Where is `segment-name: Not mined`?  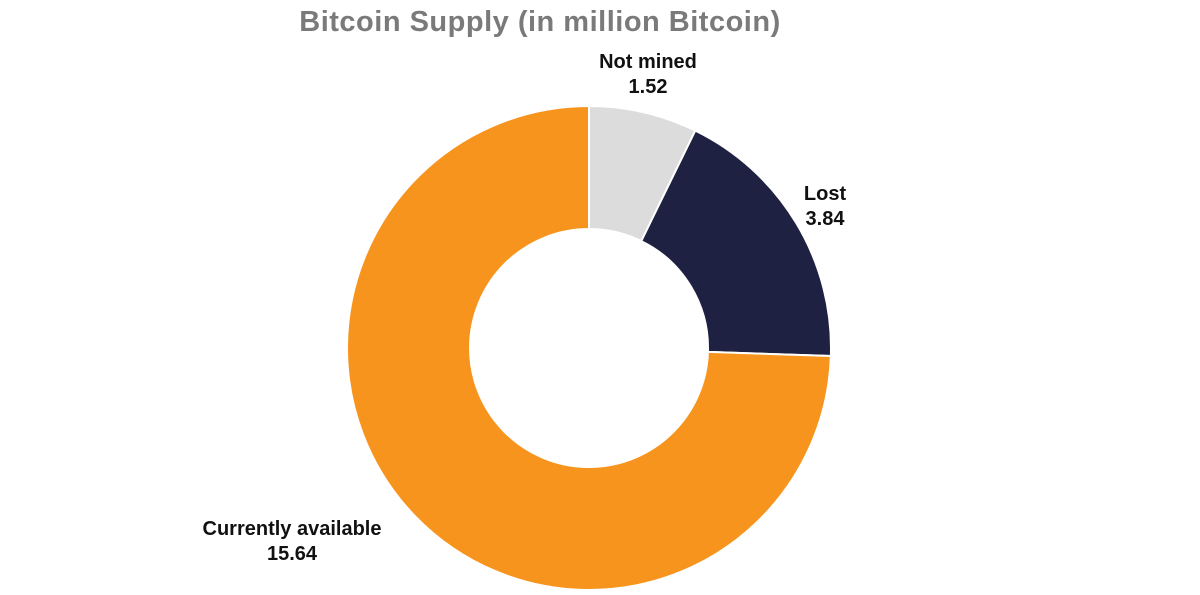 segment-name: Not mined is located at coordinates (648, 62).